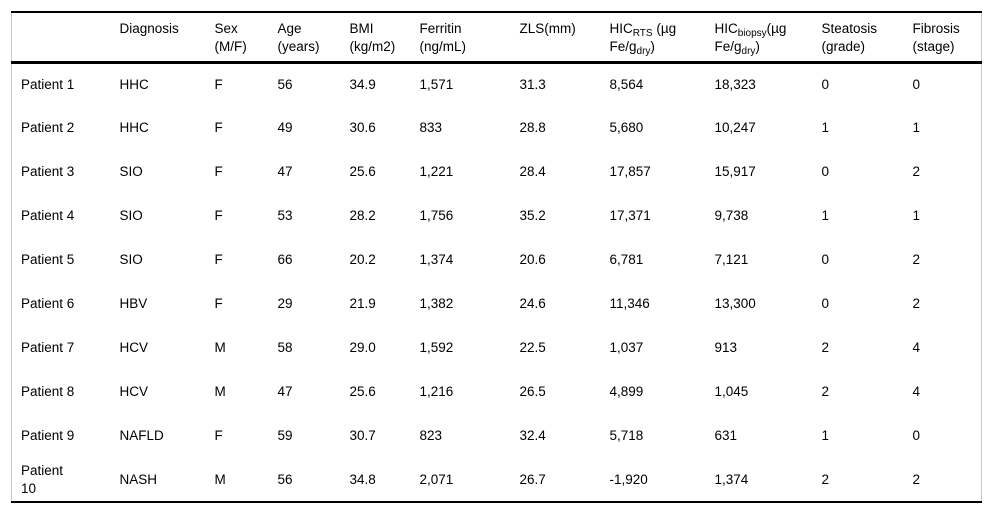 Image resolution: width=992 pixels, height=523 pixels. I want to click on cell-diagnosis: NAFLD, so click(141, 435).